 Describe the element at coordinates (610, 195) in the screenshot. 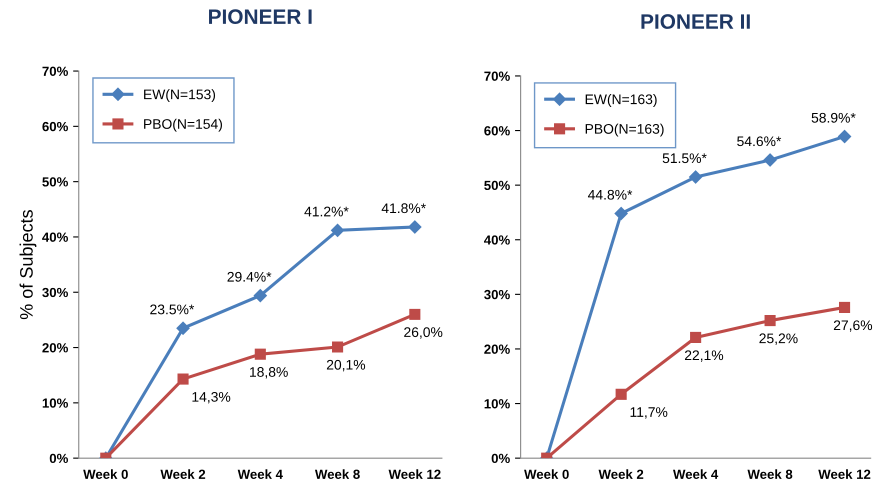

I see `data-label: 44.8%*` at that location.